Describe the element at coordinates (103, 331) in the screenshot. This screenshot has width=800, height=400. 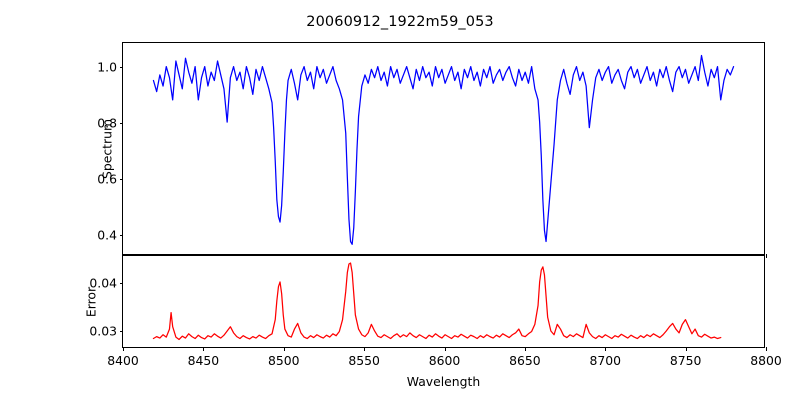
I see `error-y-tick-label: 0.03` at that location.